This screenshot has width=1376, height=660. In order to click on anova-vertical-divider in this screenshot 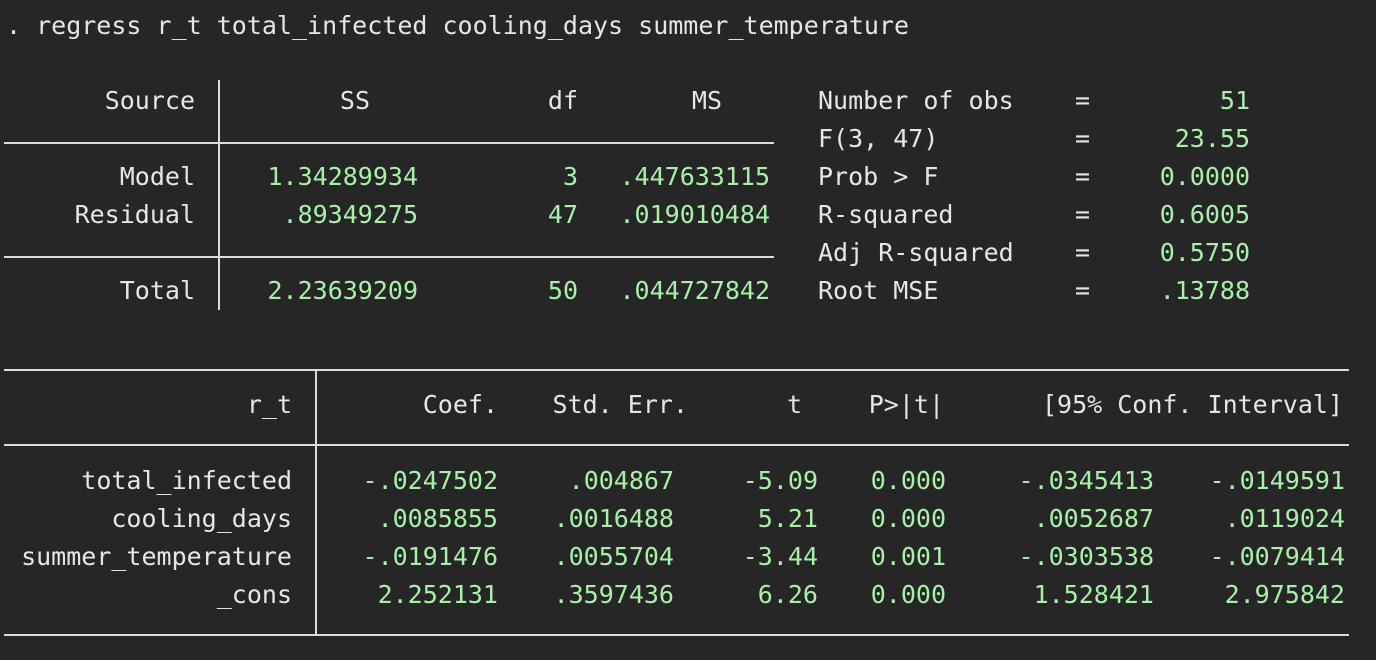, I will do `click(219, 195)`.